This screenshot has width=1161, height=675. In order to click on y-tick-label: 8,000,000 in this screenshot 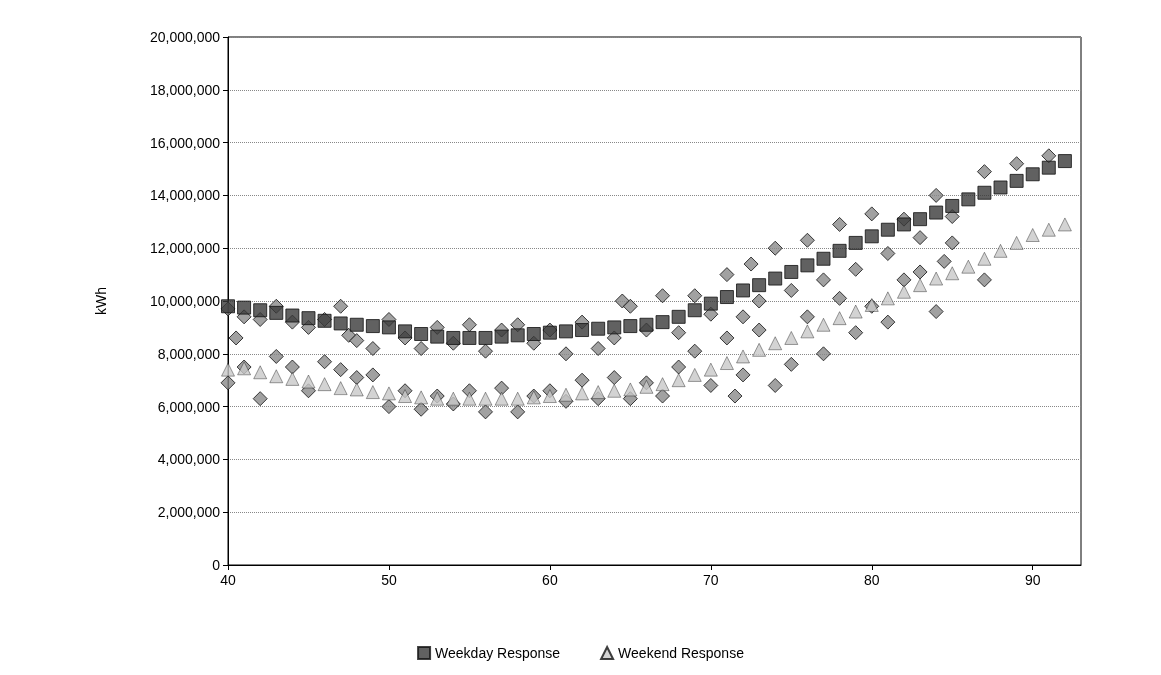, I will do `click(189, 353)`.